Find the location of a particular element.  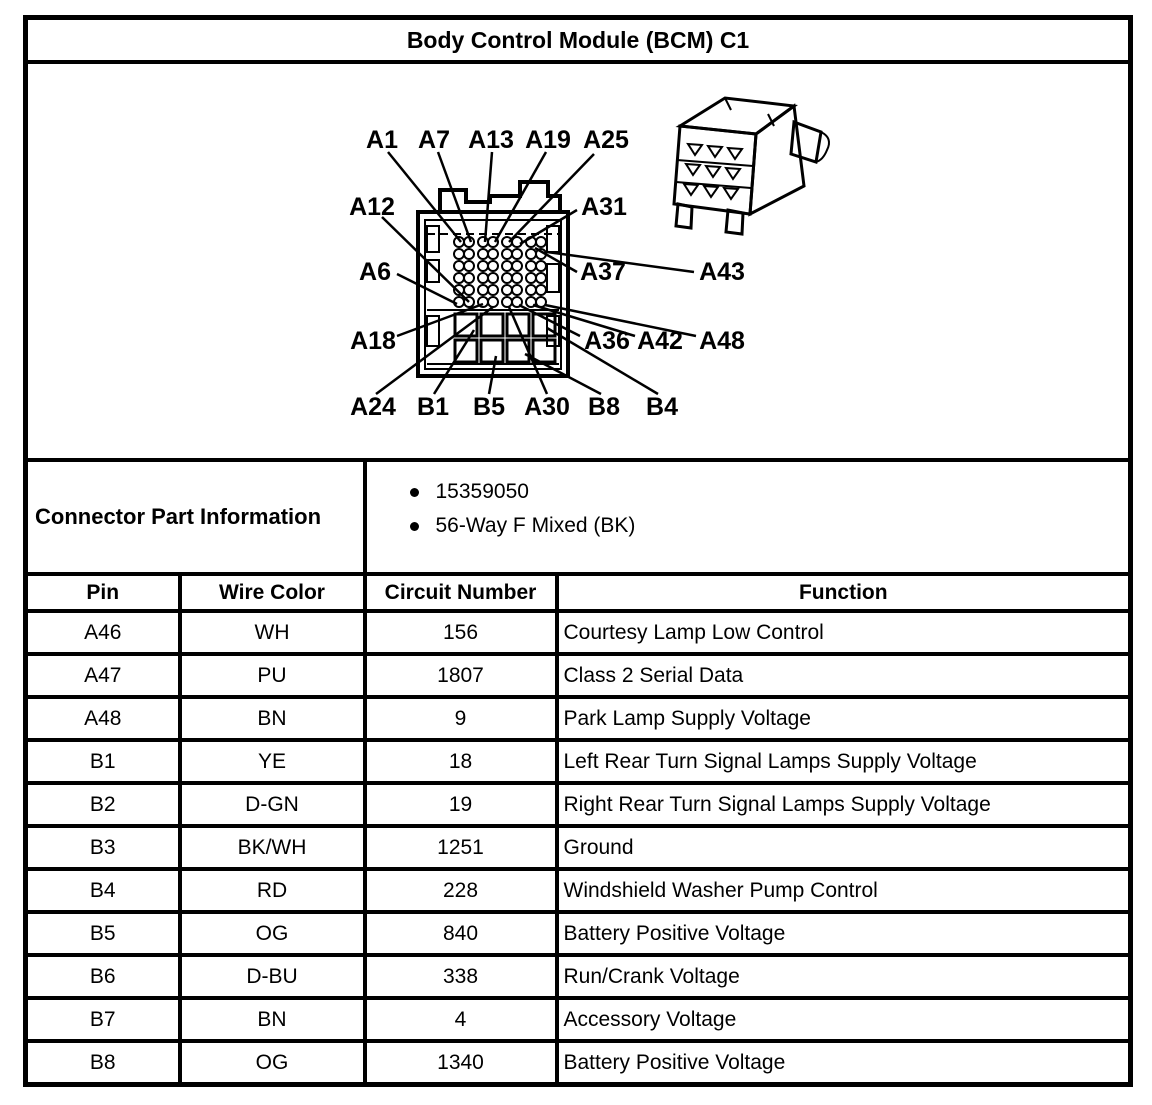

wire-cell: PU is located at coordinates (272, 675).